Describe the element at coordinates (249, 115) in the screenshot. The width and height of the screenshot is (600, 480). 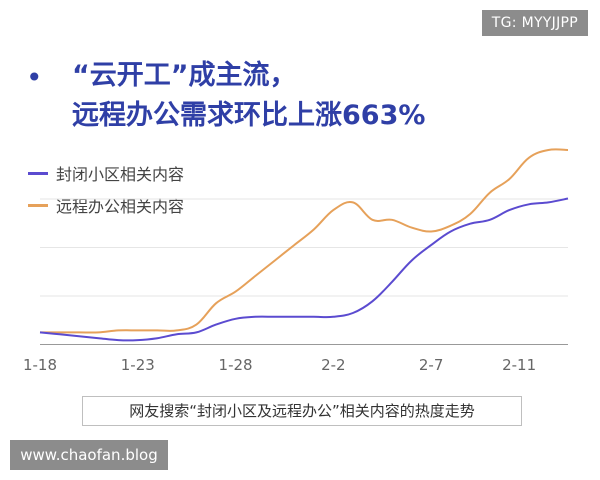
I see `headline-line2: 远程办公需求环比上涨663%` at that location.